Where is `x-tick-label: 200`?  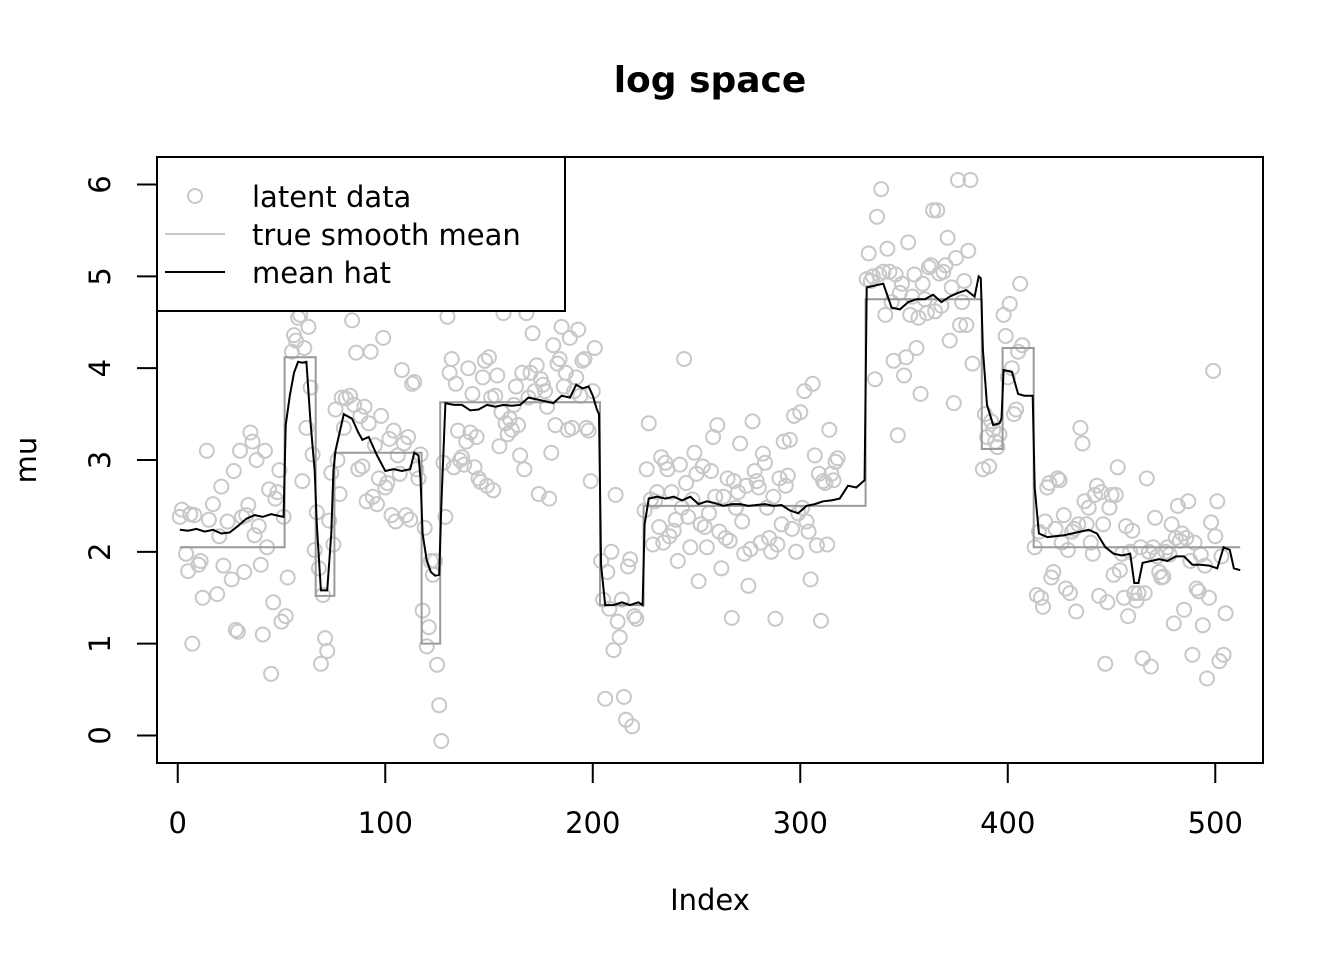 x-tick-label: 200 is located at coordinates (592, 823).